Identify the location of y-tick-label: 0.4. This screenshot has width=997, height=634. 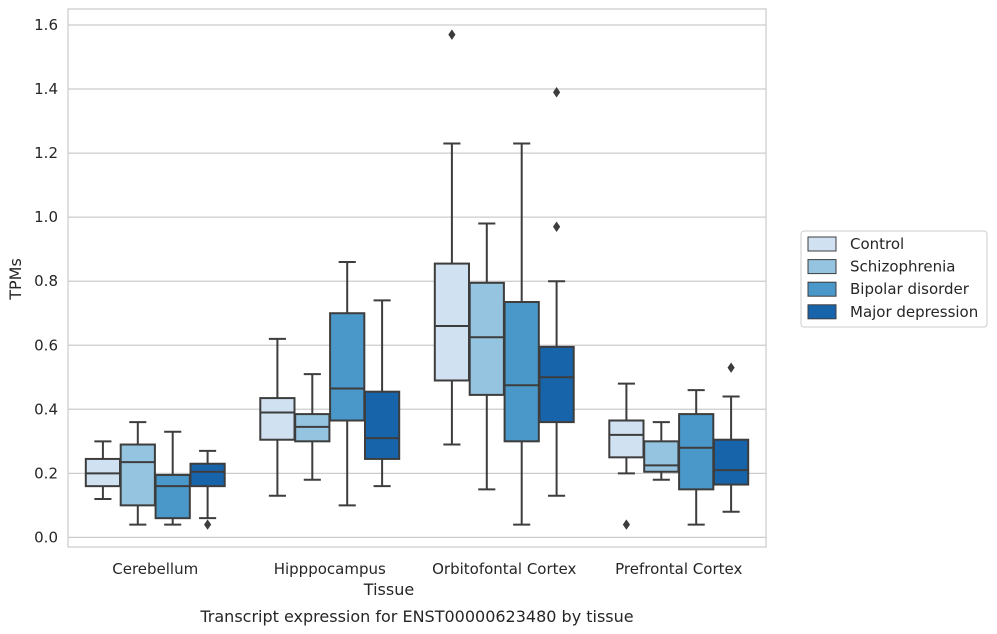
(46, 409).